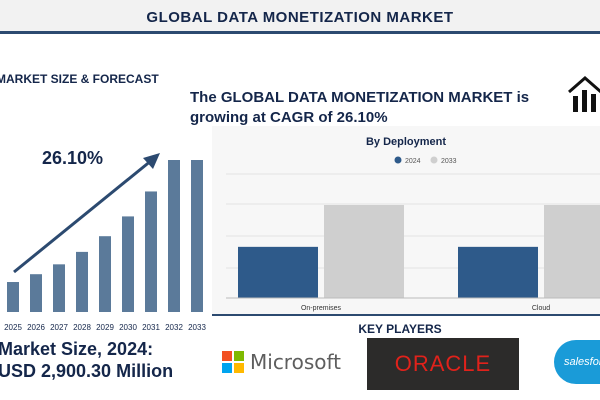 The height and width of the screenshot is (400, 600). Describe the element at coordinates (36, 327) in the screenshot. I see `forecast-tick-label: 2026` at that location.